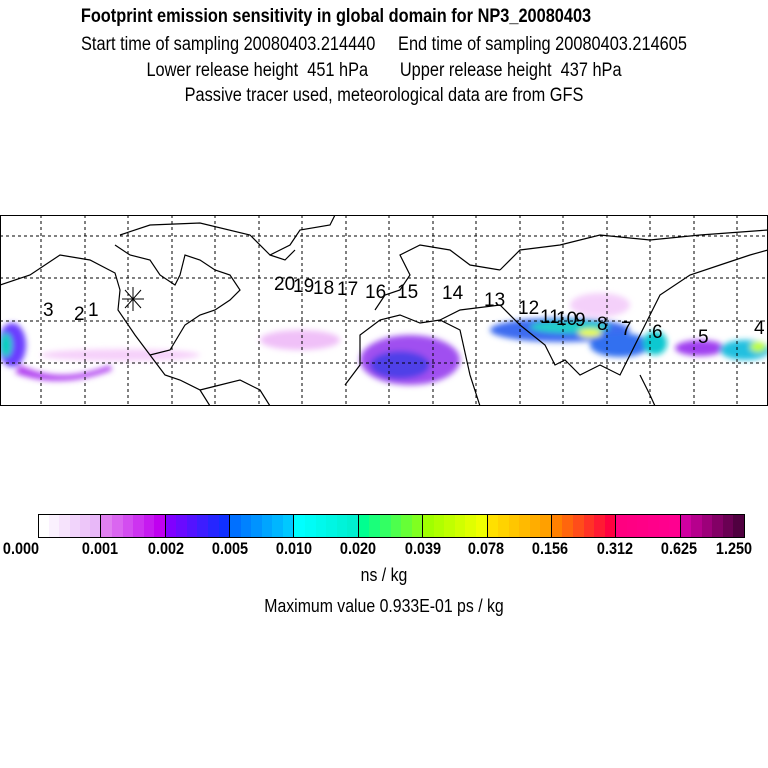 The height and width of the screenshot is (768, 768). What do you see at coordinates (294, 548) in the screenshot?
I see `tick-label: 0.010` at bounding box center [294, 548].